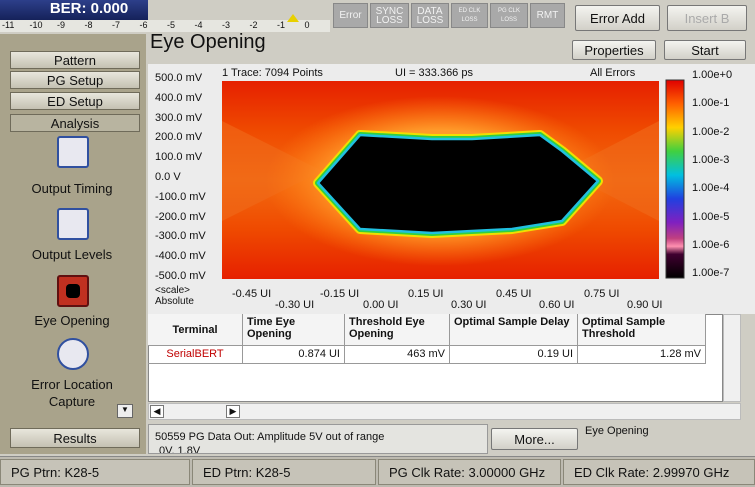 This screenshot has width=755, height=487. Describe the element at coordinates (705, 50) in the screenshot. I see `start-button: Start` at that location.